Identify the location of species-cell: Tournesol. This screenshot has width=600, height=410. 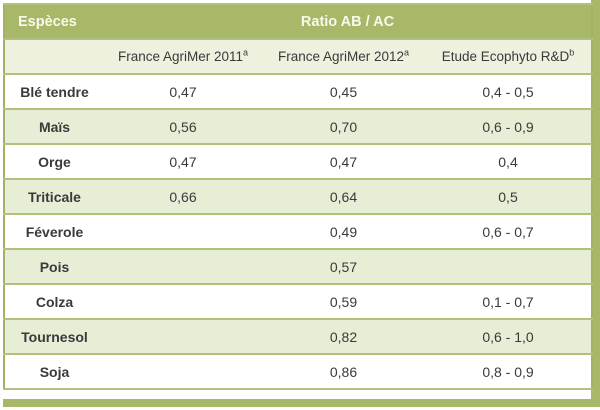
(54, 336).